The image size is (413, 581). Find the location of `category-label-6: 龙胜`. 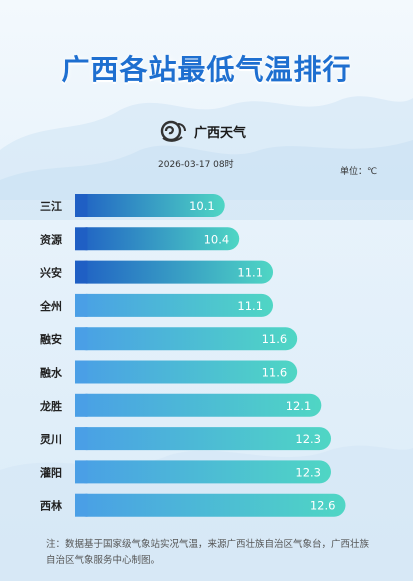

category-label-6: 龙胜 is located at coordinates (50, 406).